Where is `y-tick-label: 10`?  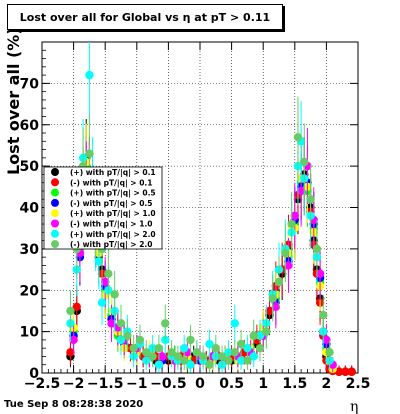 y-tick-label: 10 is located at coordinates (30, 333).